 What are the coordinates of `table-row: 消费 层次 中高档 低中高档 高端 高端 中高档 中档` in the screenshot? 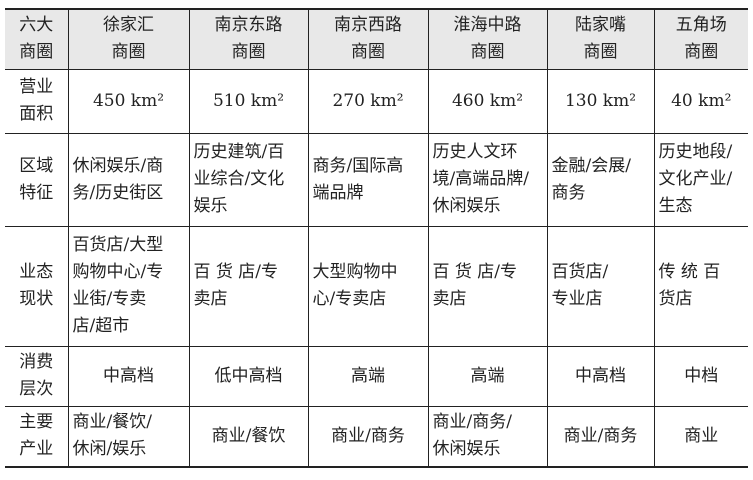 It's located at (376, 376).